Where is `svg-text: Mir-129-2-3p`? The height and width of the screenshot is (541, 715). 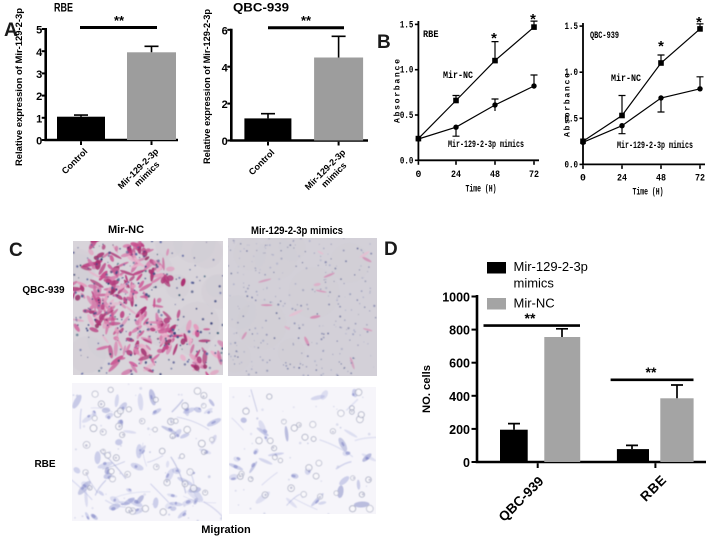
svg-text: Mir-129-2-3p is located at coordinates (551, 266).